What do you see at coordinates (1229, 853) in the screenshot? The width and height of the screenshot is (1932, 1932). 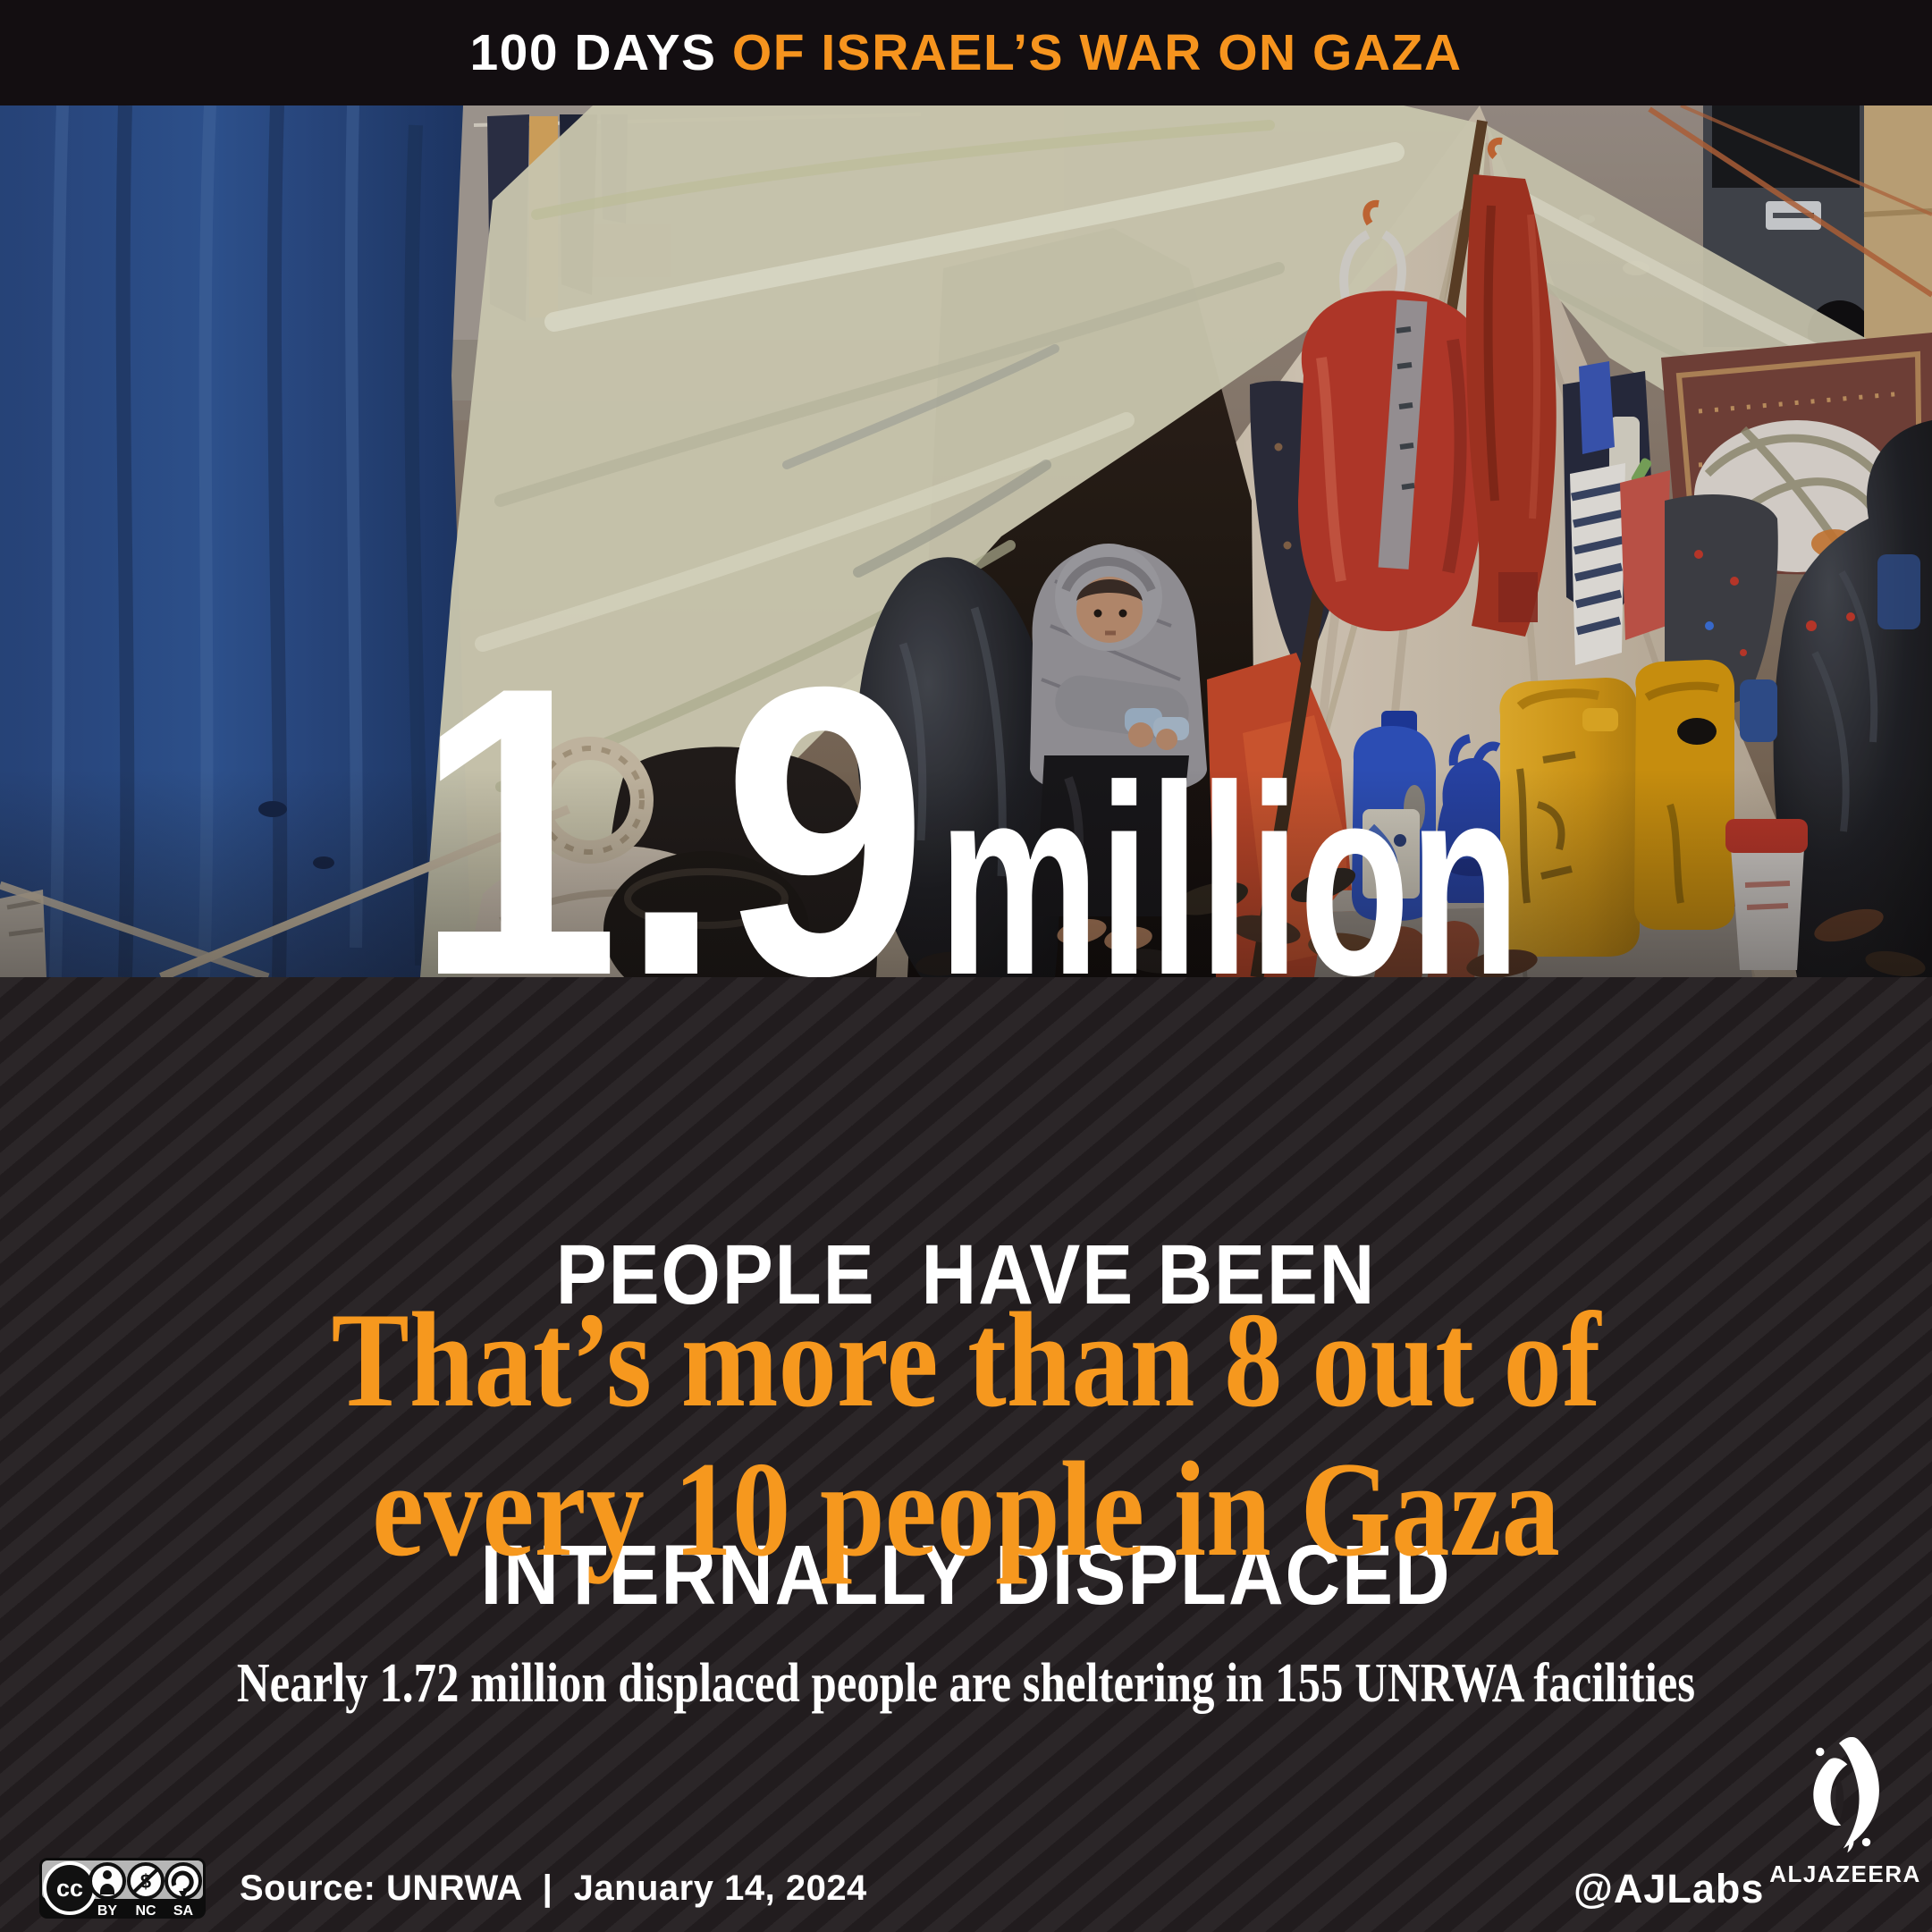 I see `stat-unit: million` at bounding box center [1229, 853].